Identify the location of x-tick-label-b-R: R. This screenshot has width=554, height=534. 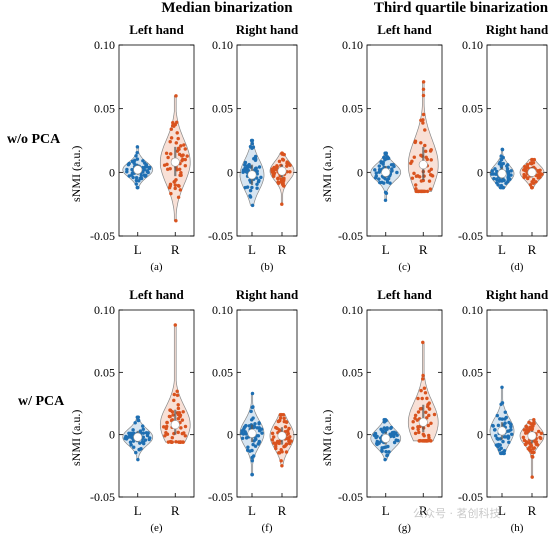
(282, 249).